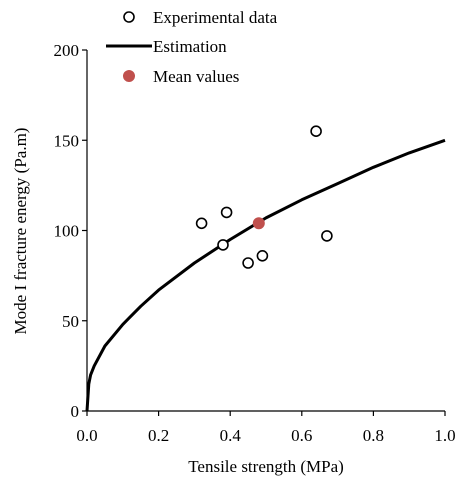 The width and height of the screenshot is (463, 482). I want to click on x-axis-label: Tensile strength (MPa), so click(266, 466).